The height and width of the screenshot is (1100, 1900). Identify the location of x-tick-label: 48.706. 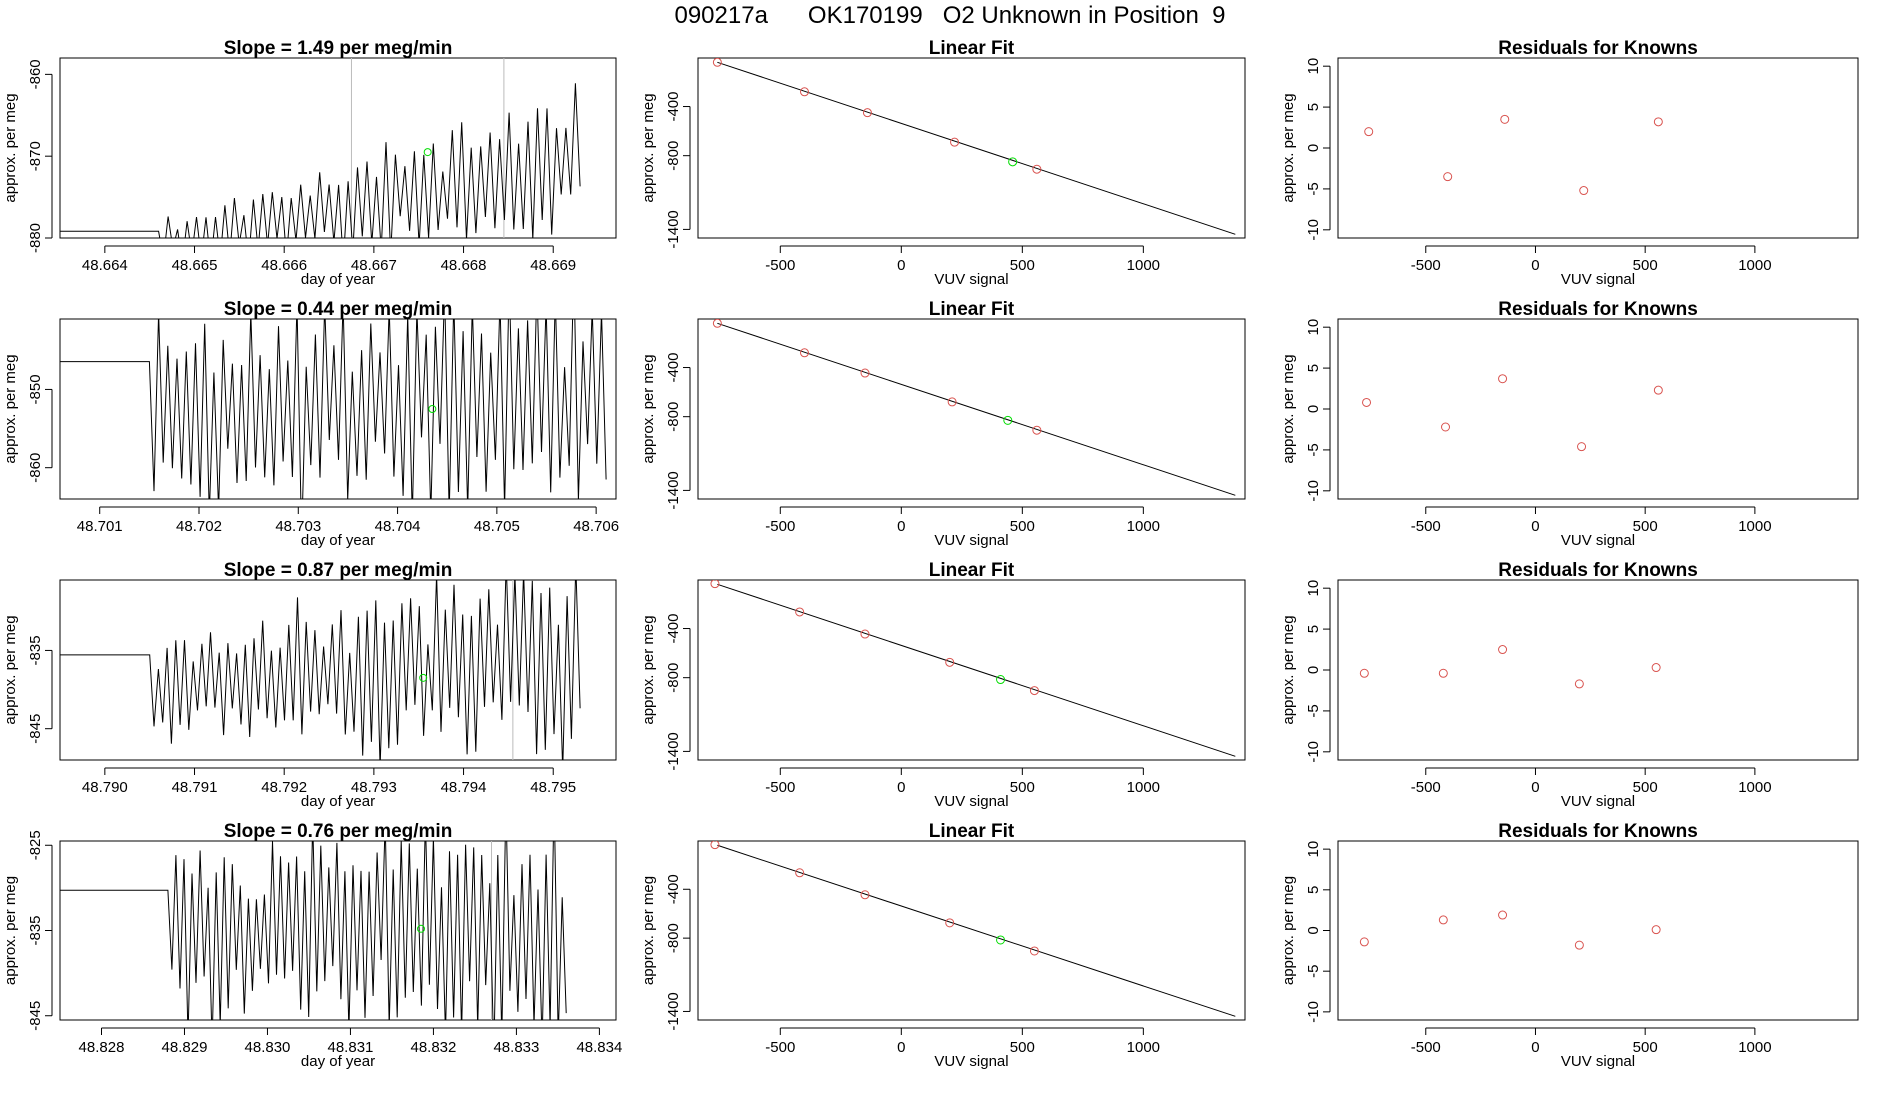
(596, 526).